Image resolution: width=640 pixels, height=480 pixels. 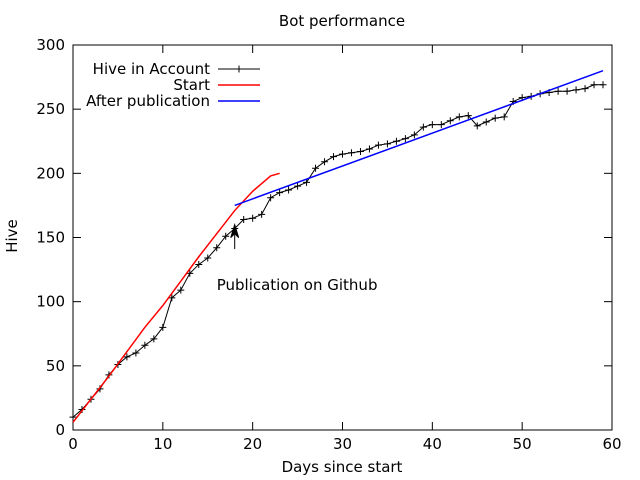 What do you see at coordinates (50, 302) in the screenshot?
I see `y-tick-label: 100` at bounding box center [50, 302].